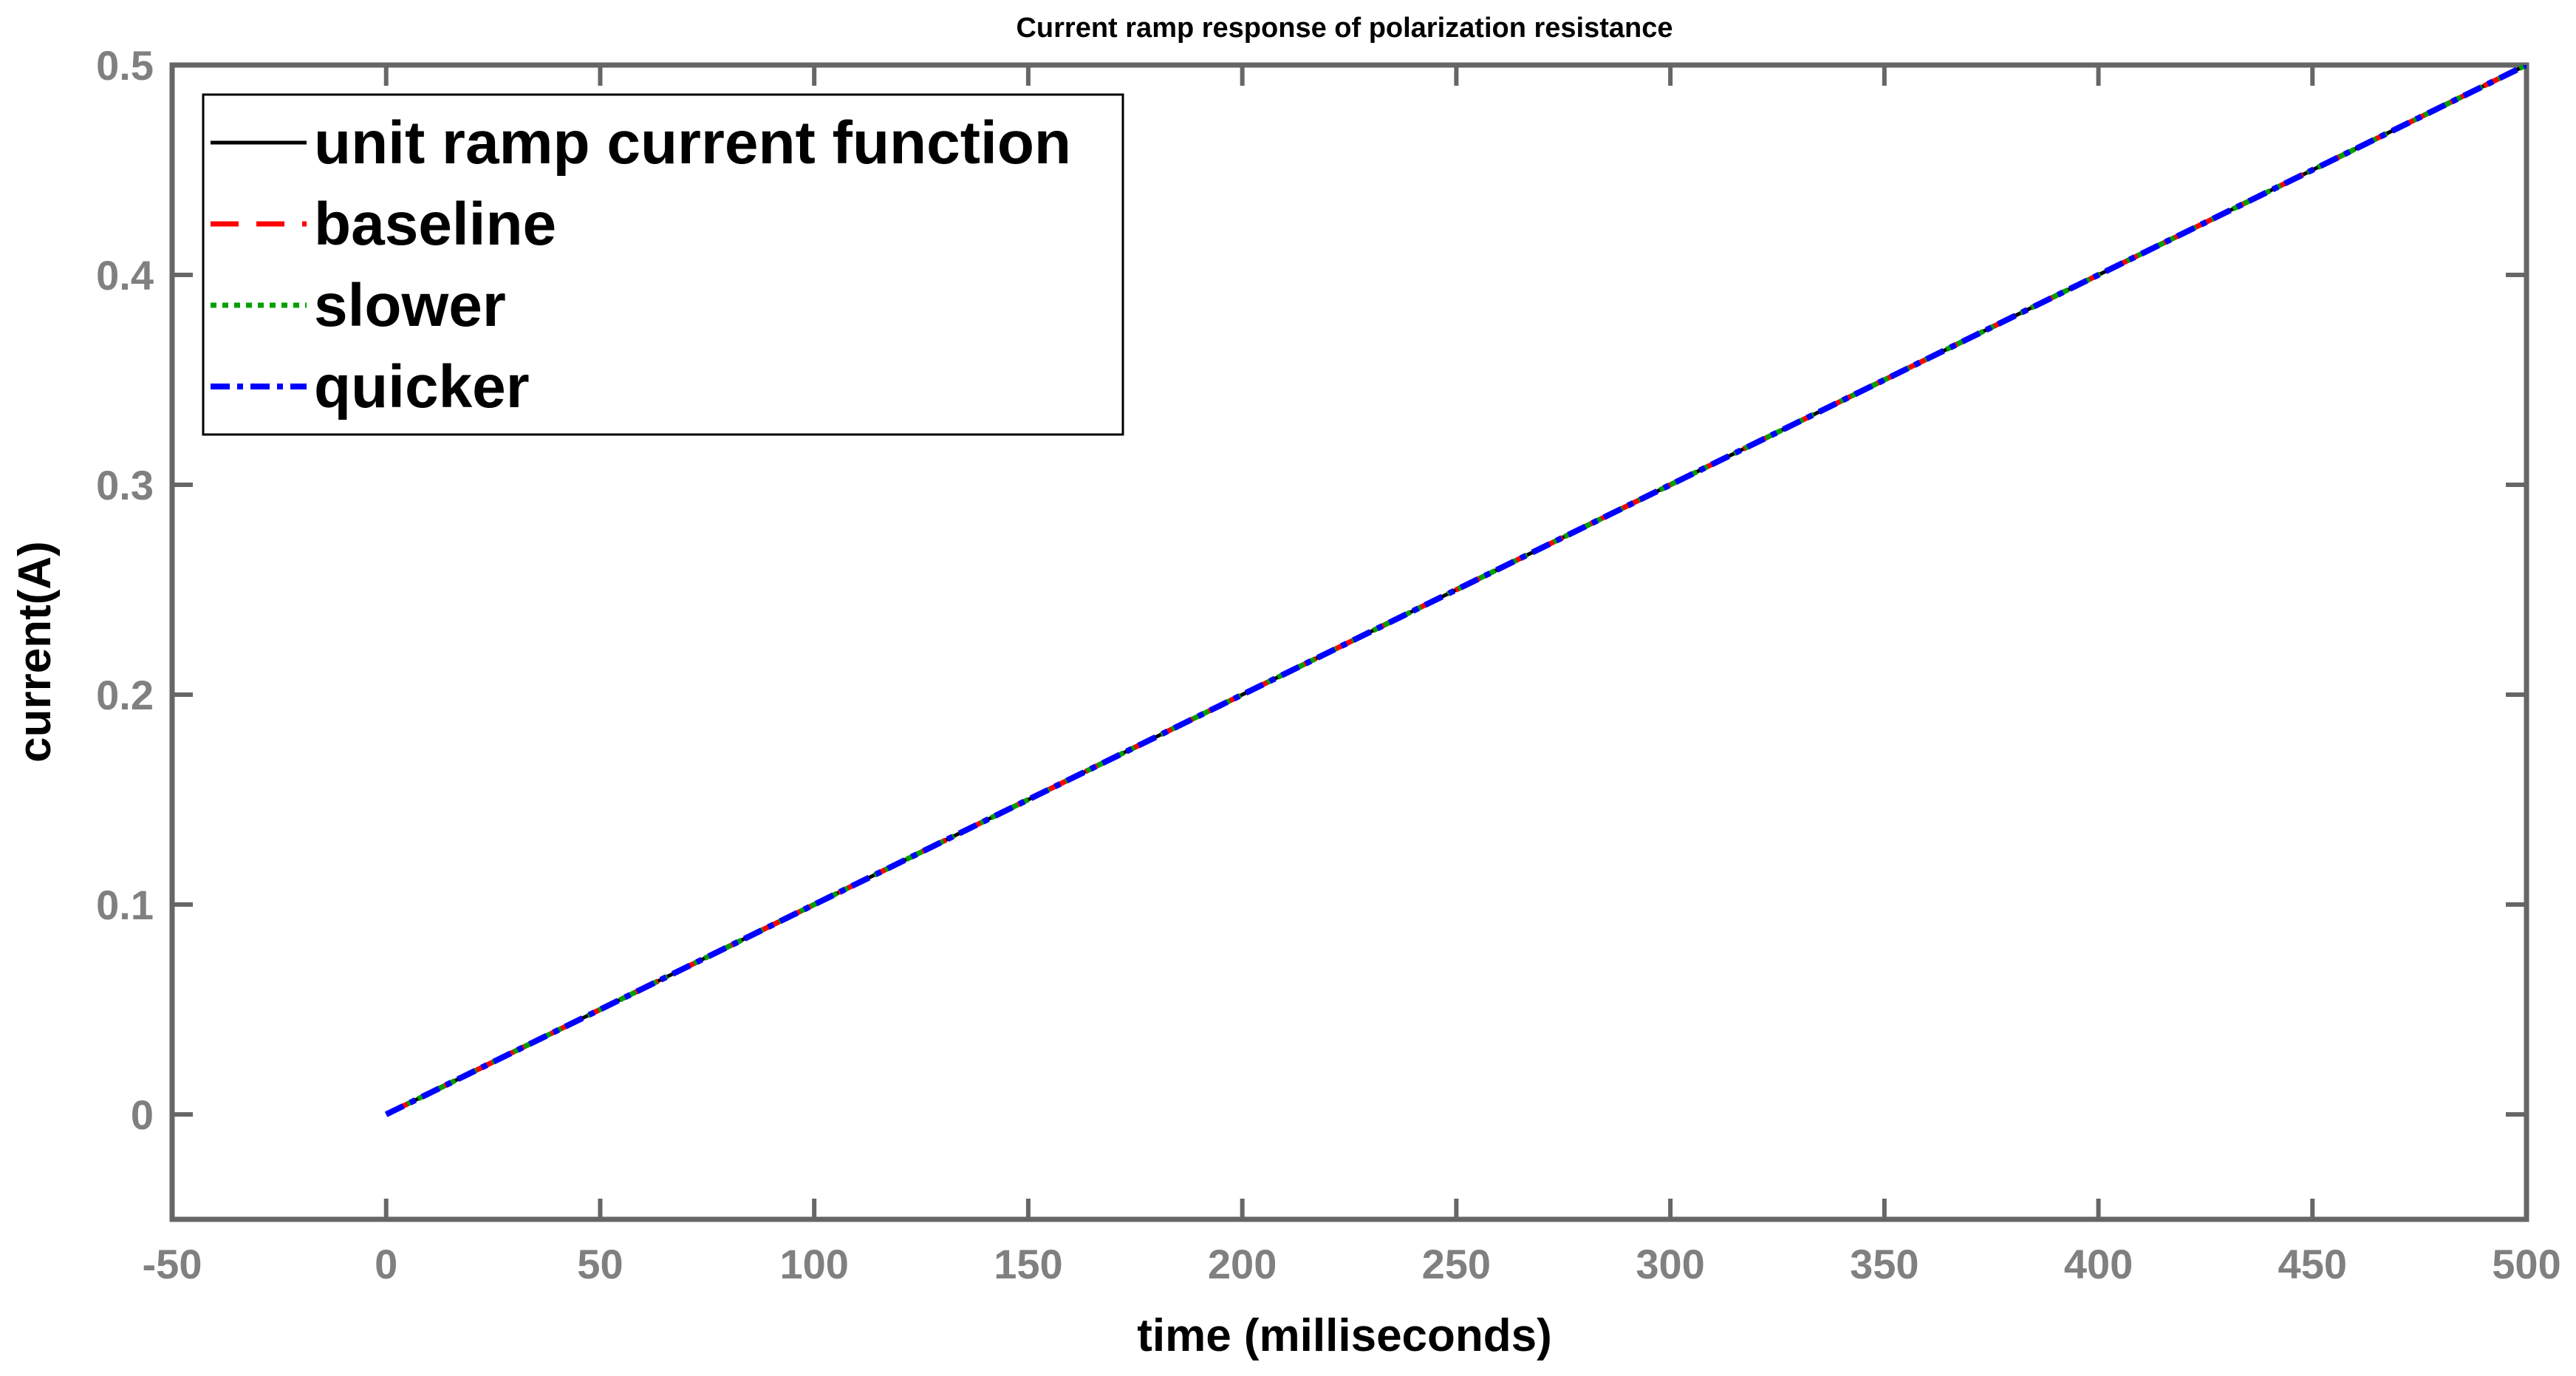 This screenshot has width=2576, height=1376. Describe the element at coordinates (1242, 1264) in the screenshot. I see `x-tick-label: 200` at that location.